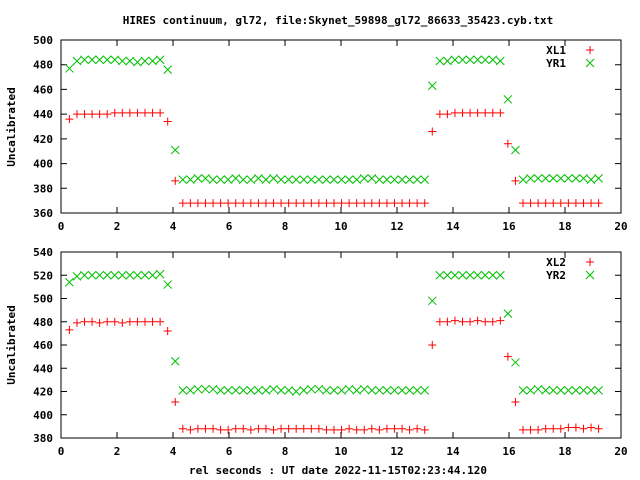 This screenshot has height=480, width=640. What do you see at coordinates (43, 415) in the screenshot?
I see `y-tick-label: 400` at bounding box center [43, 415].